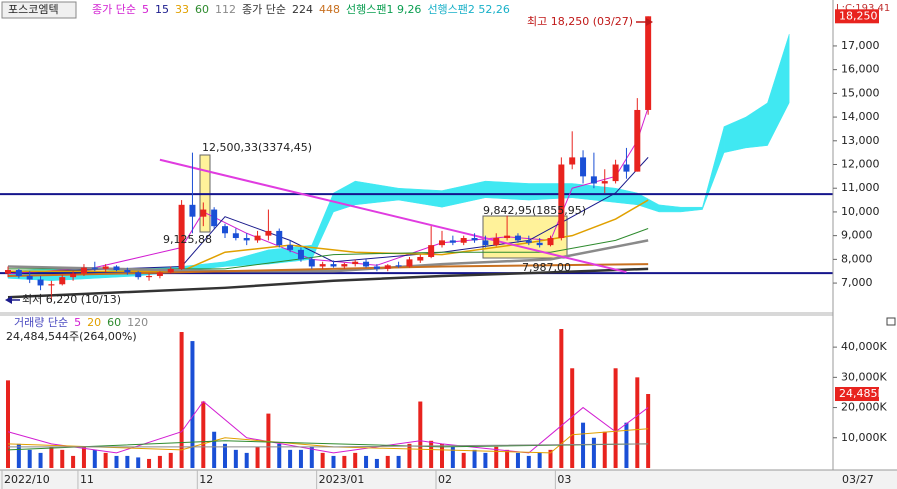 This screenshot has height=489, width=897. I want to click on stock-name-box, so click(39, 10).